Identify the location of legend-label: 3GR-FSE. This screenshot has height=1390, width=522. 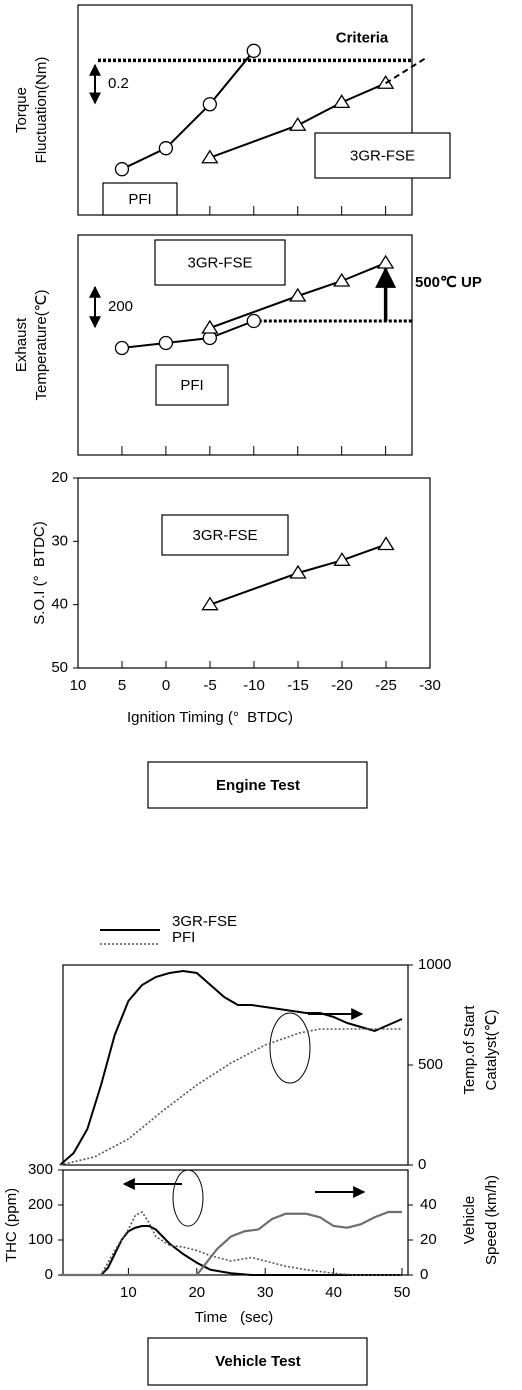
(204, 921).